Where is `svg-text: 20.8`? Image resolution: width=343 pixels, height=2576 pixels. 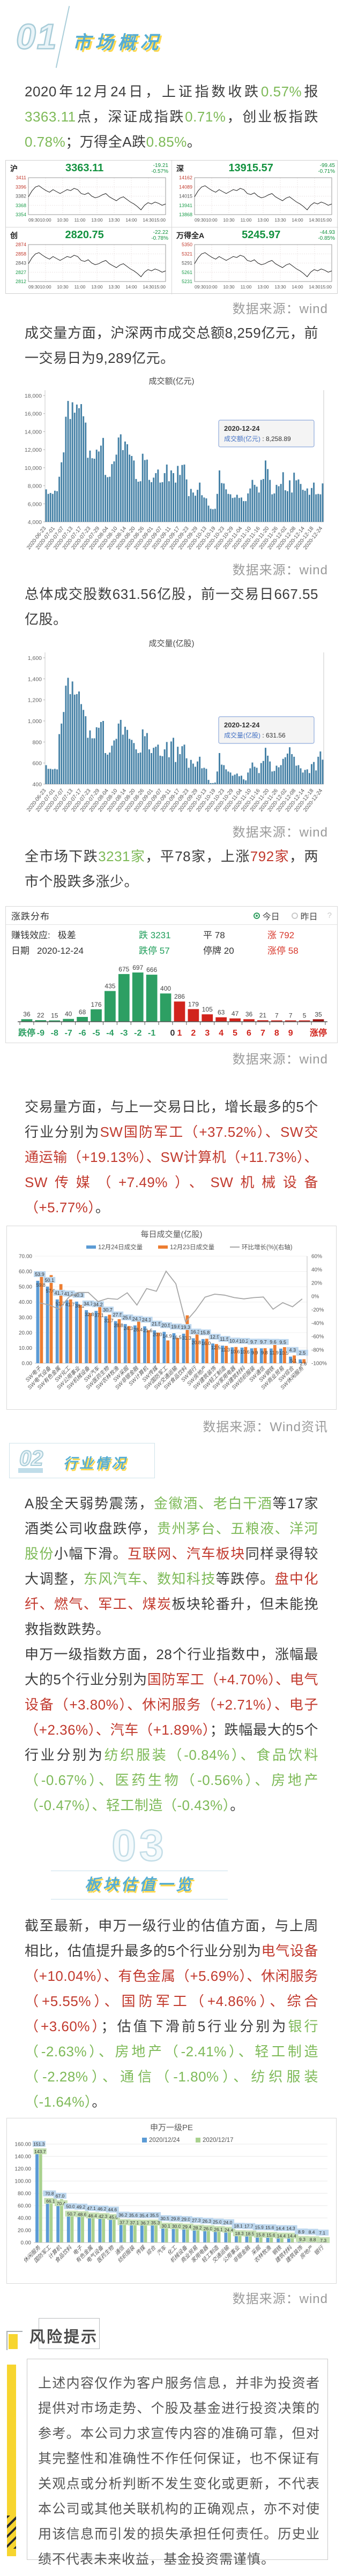 svg-text: 20.8 is located at coordinates (197, 1342).